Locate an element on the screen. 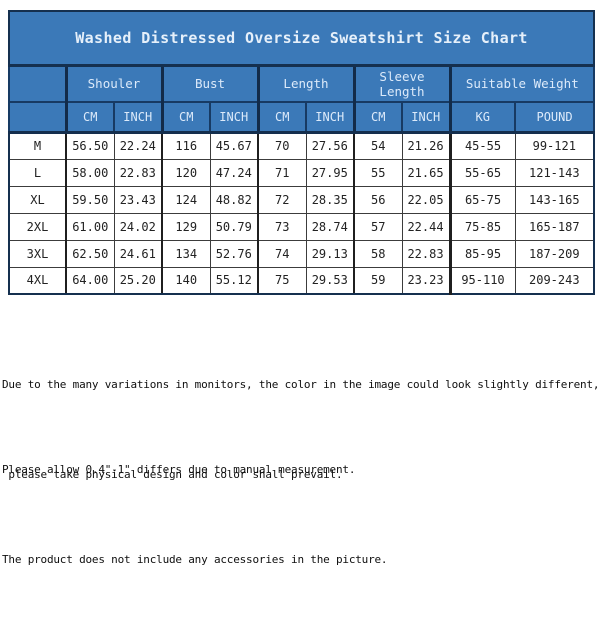 The height and width of the screenshot is (635, 601). unit-header-bust-cm: CM is located at coordinates (185, 117).